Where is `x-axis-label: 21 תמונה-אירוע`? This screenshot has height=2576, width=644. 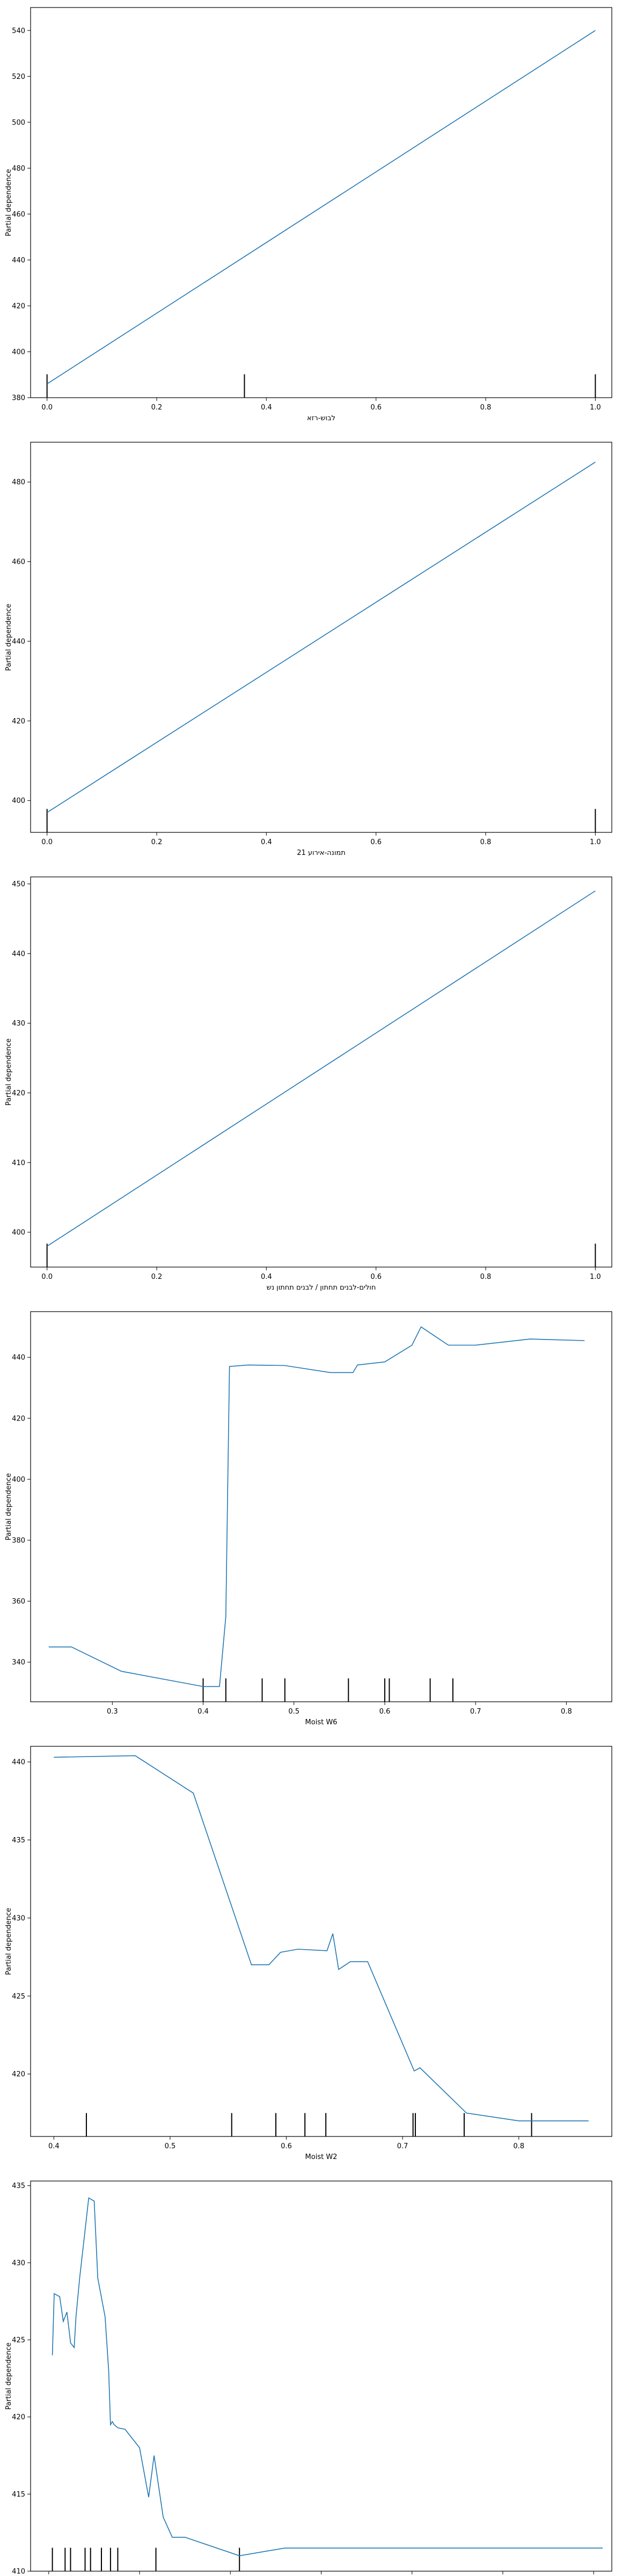 x-axis-label: 21 תמונה-אירוע is located at coordinates (321, 853).